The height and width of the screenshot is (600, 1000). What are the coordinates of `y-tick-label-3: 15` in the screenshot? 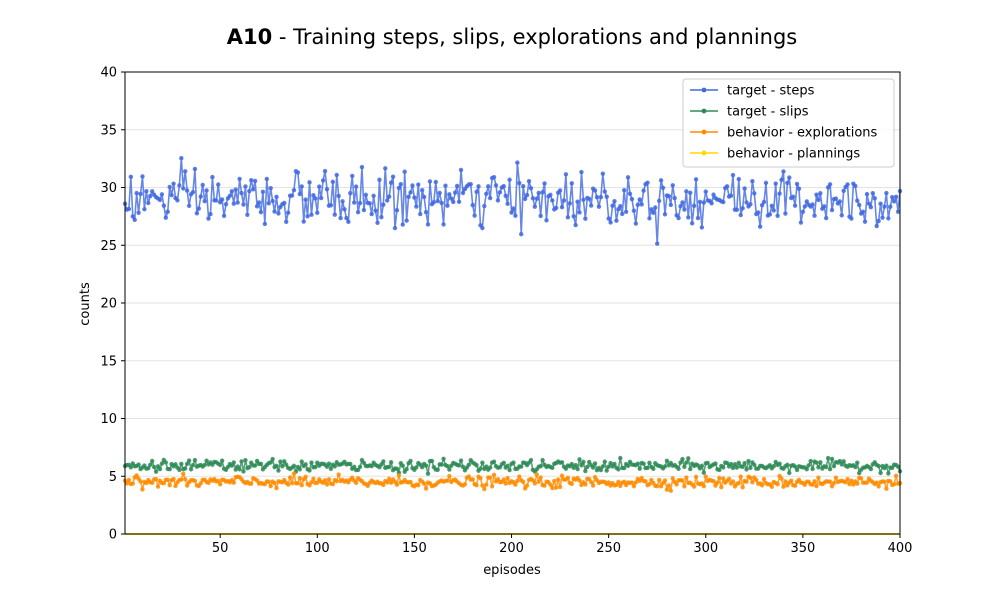 It's located at (108, 361).